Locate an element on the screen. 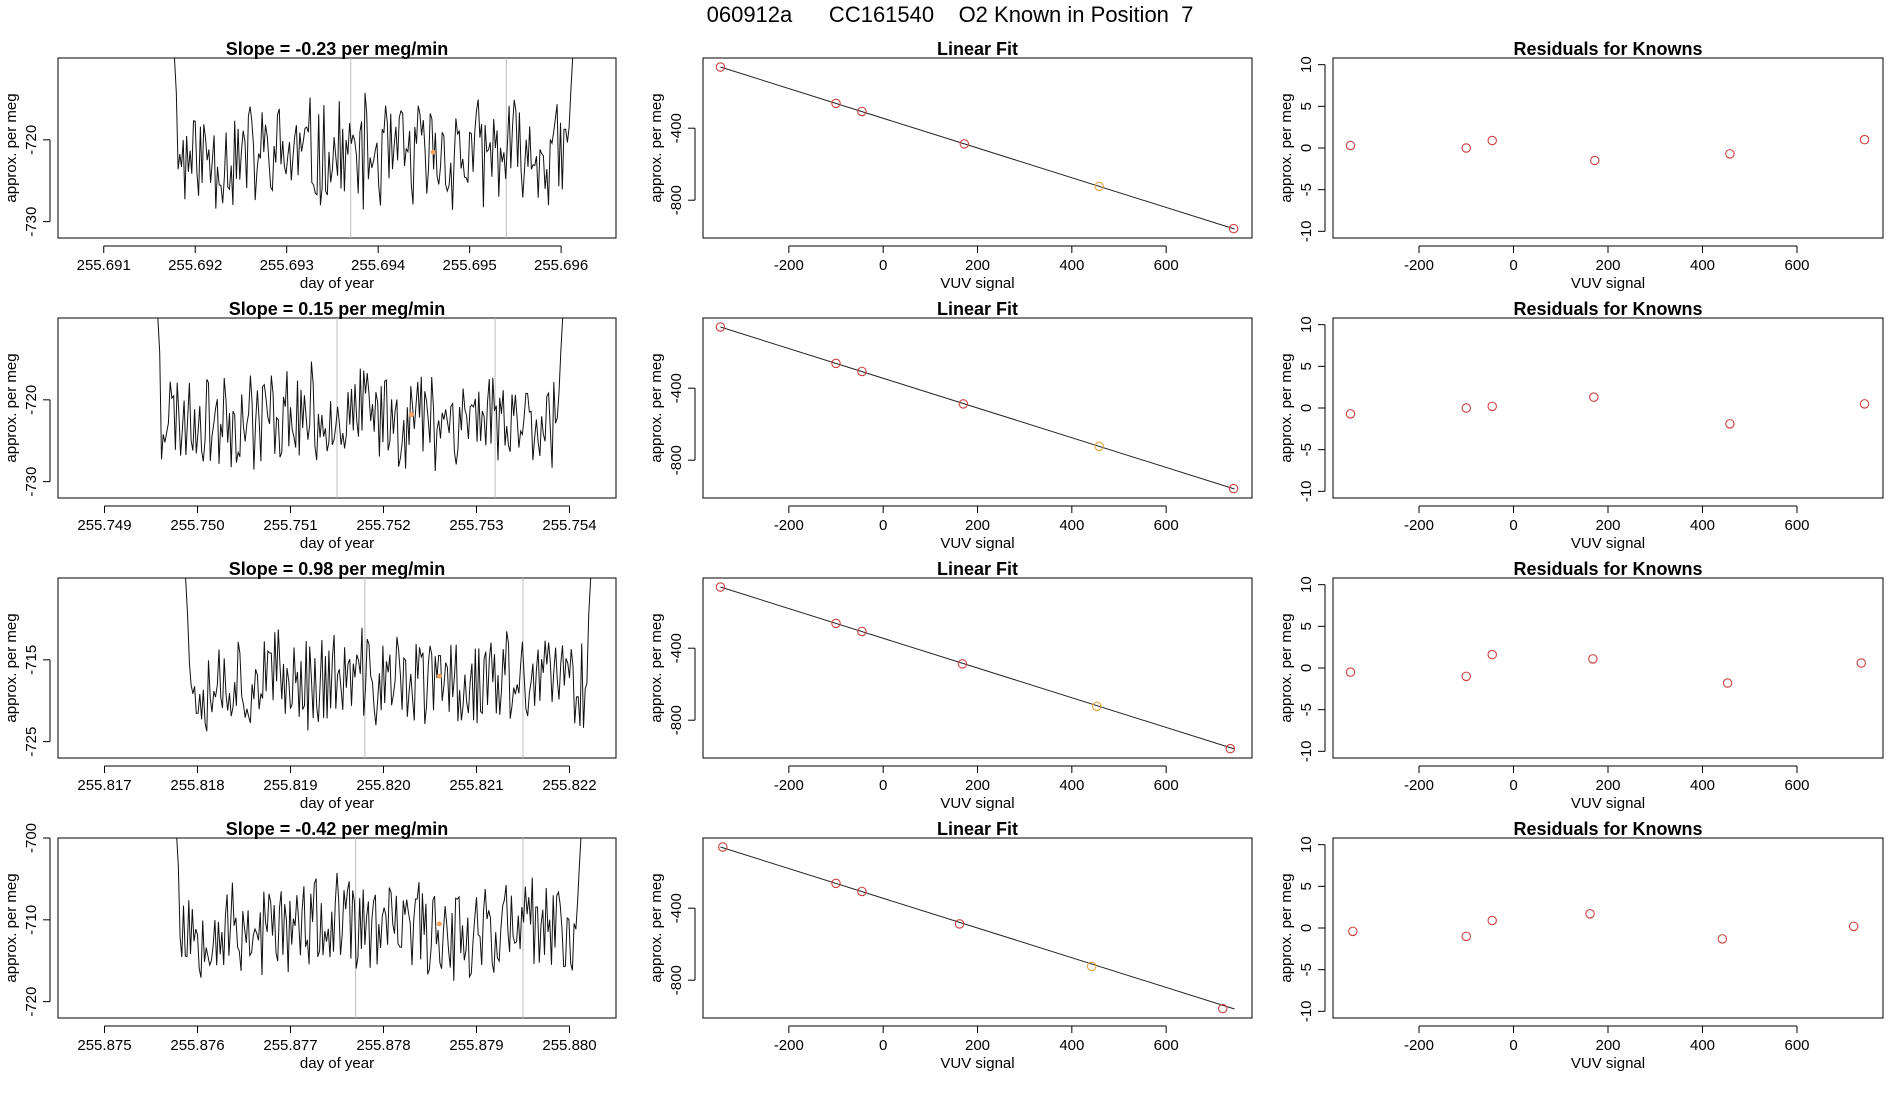  plot-title: Slope = -0.42 per meg/min is located at coordinates (337, 829).